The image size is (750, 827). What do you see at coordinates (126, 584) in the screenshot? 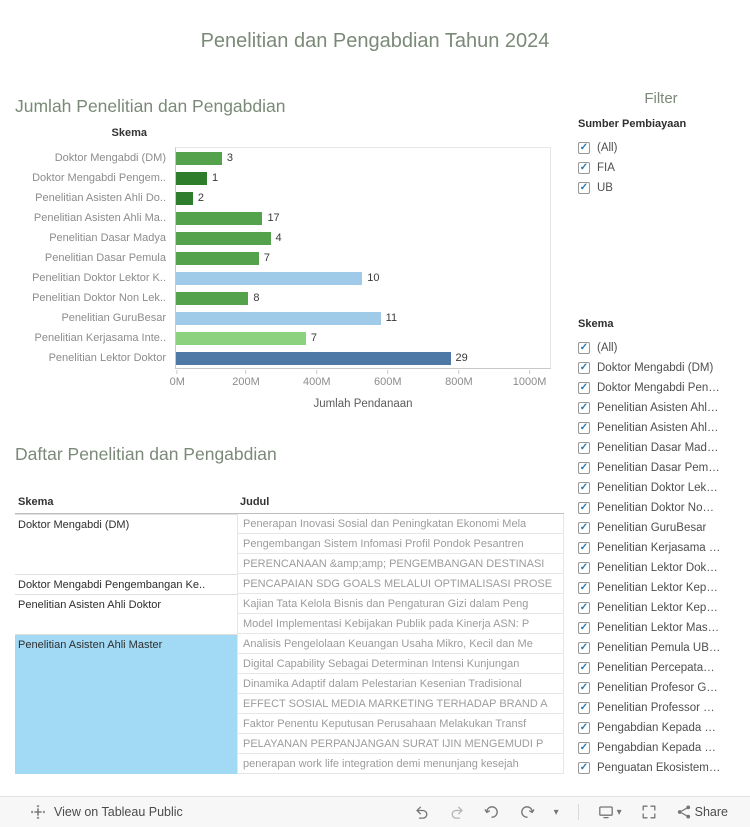
I see `table-cell-skema: Doktor Mengabdi Pengembangan Ke..` at bounding box center [126, 584].